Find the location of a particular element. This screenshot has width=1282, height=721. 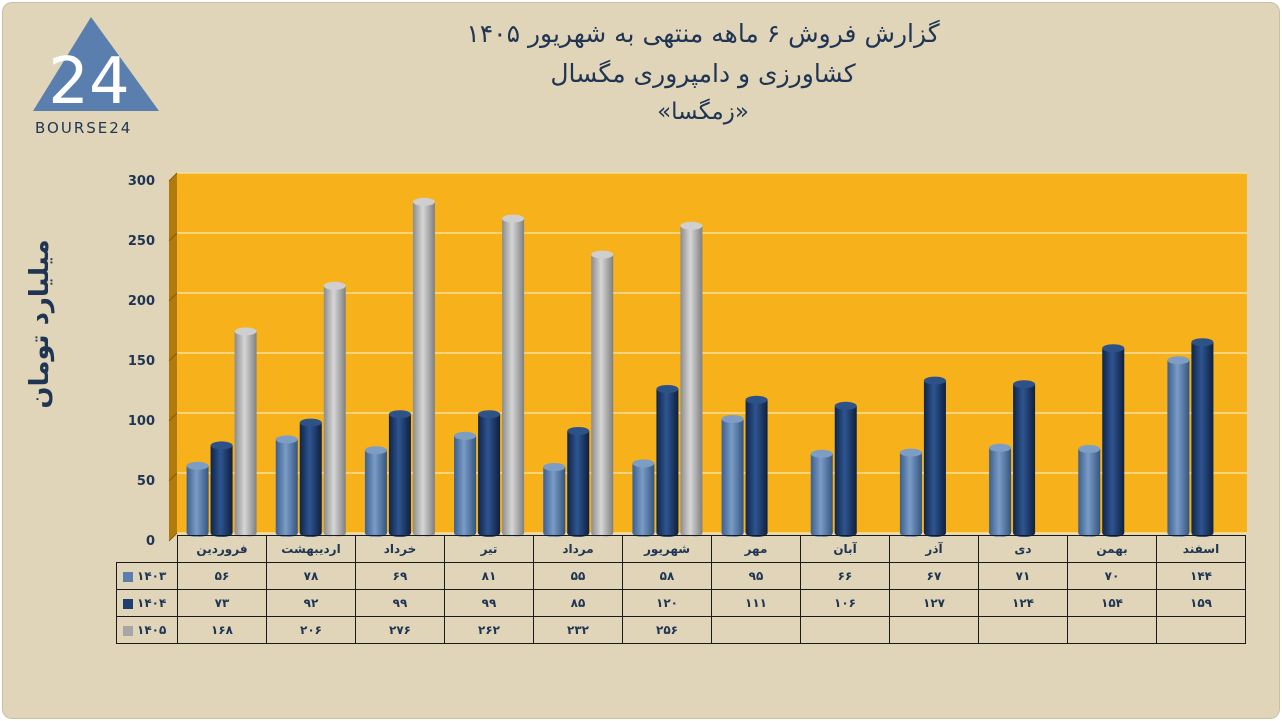

legend-entry: ۱۴۰۳ is located at coordinates (147, 576).